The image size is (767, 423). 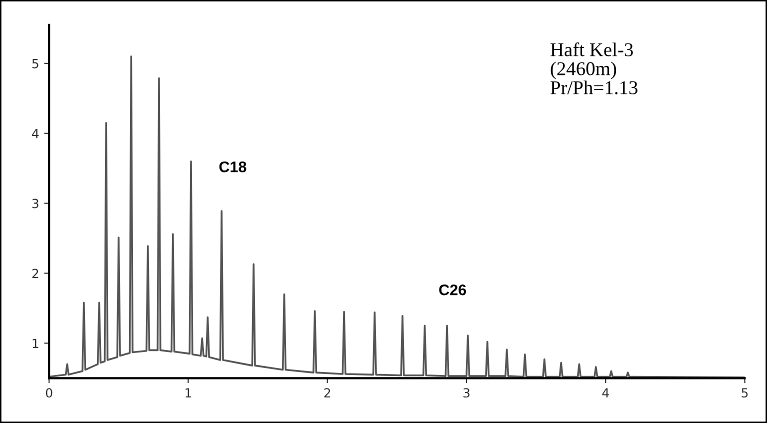 What do you see at coordinates (35, 203) in the screenshot?
I see `y-tick-label: 3` at bounding box center [35, 203].